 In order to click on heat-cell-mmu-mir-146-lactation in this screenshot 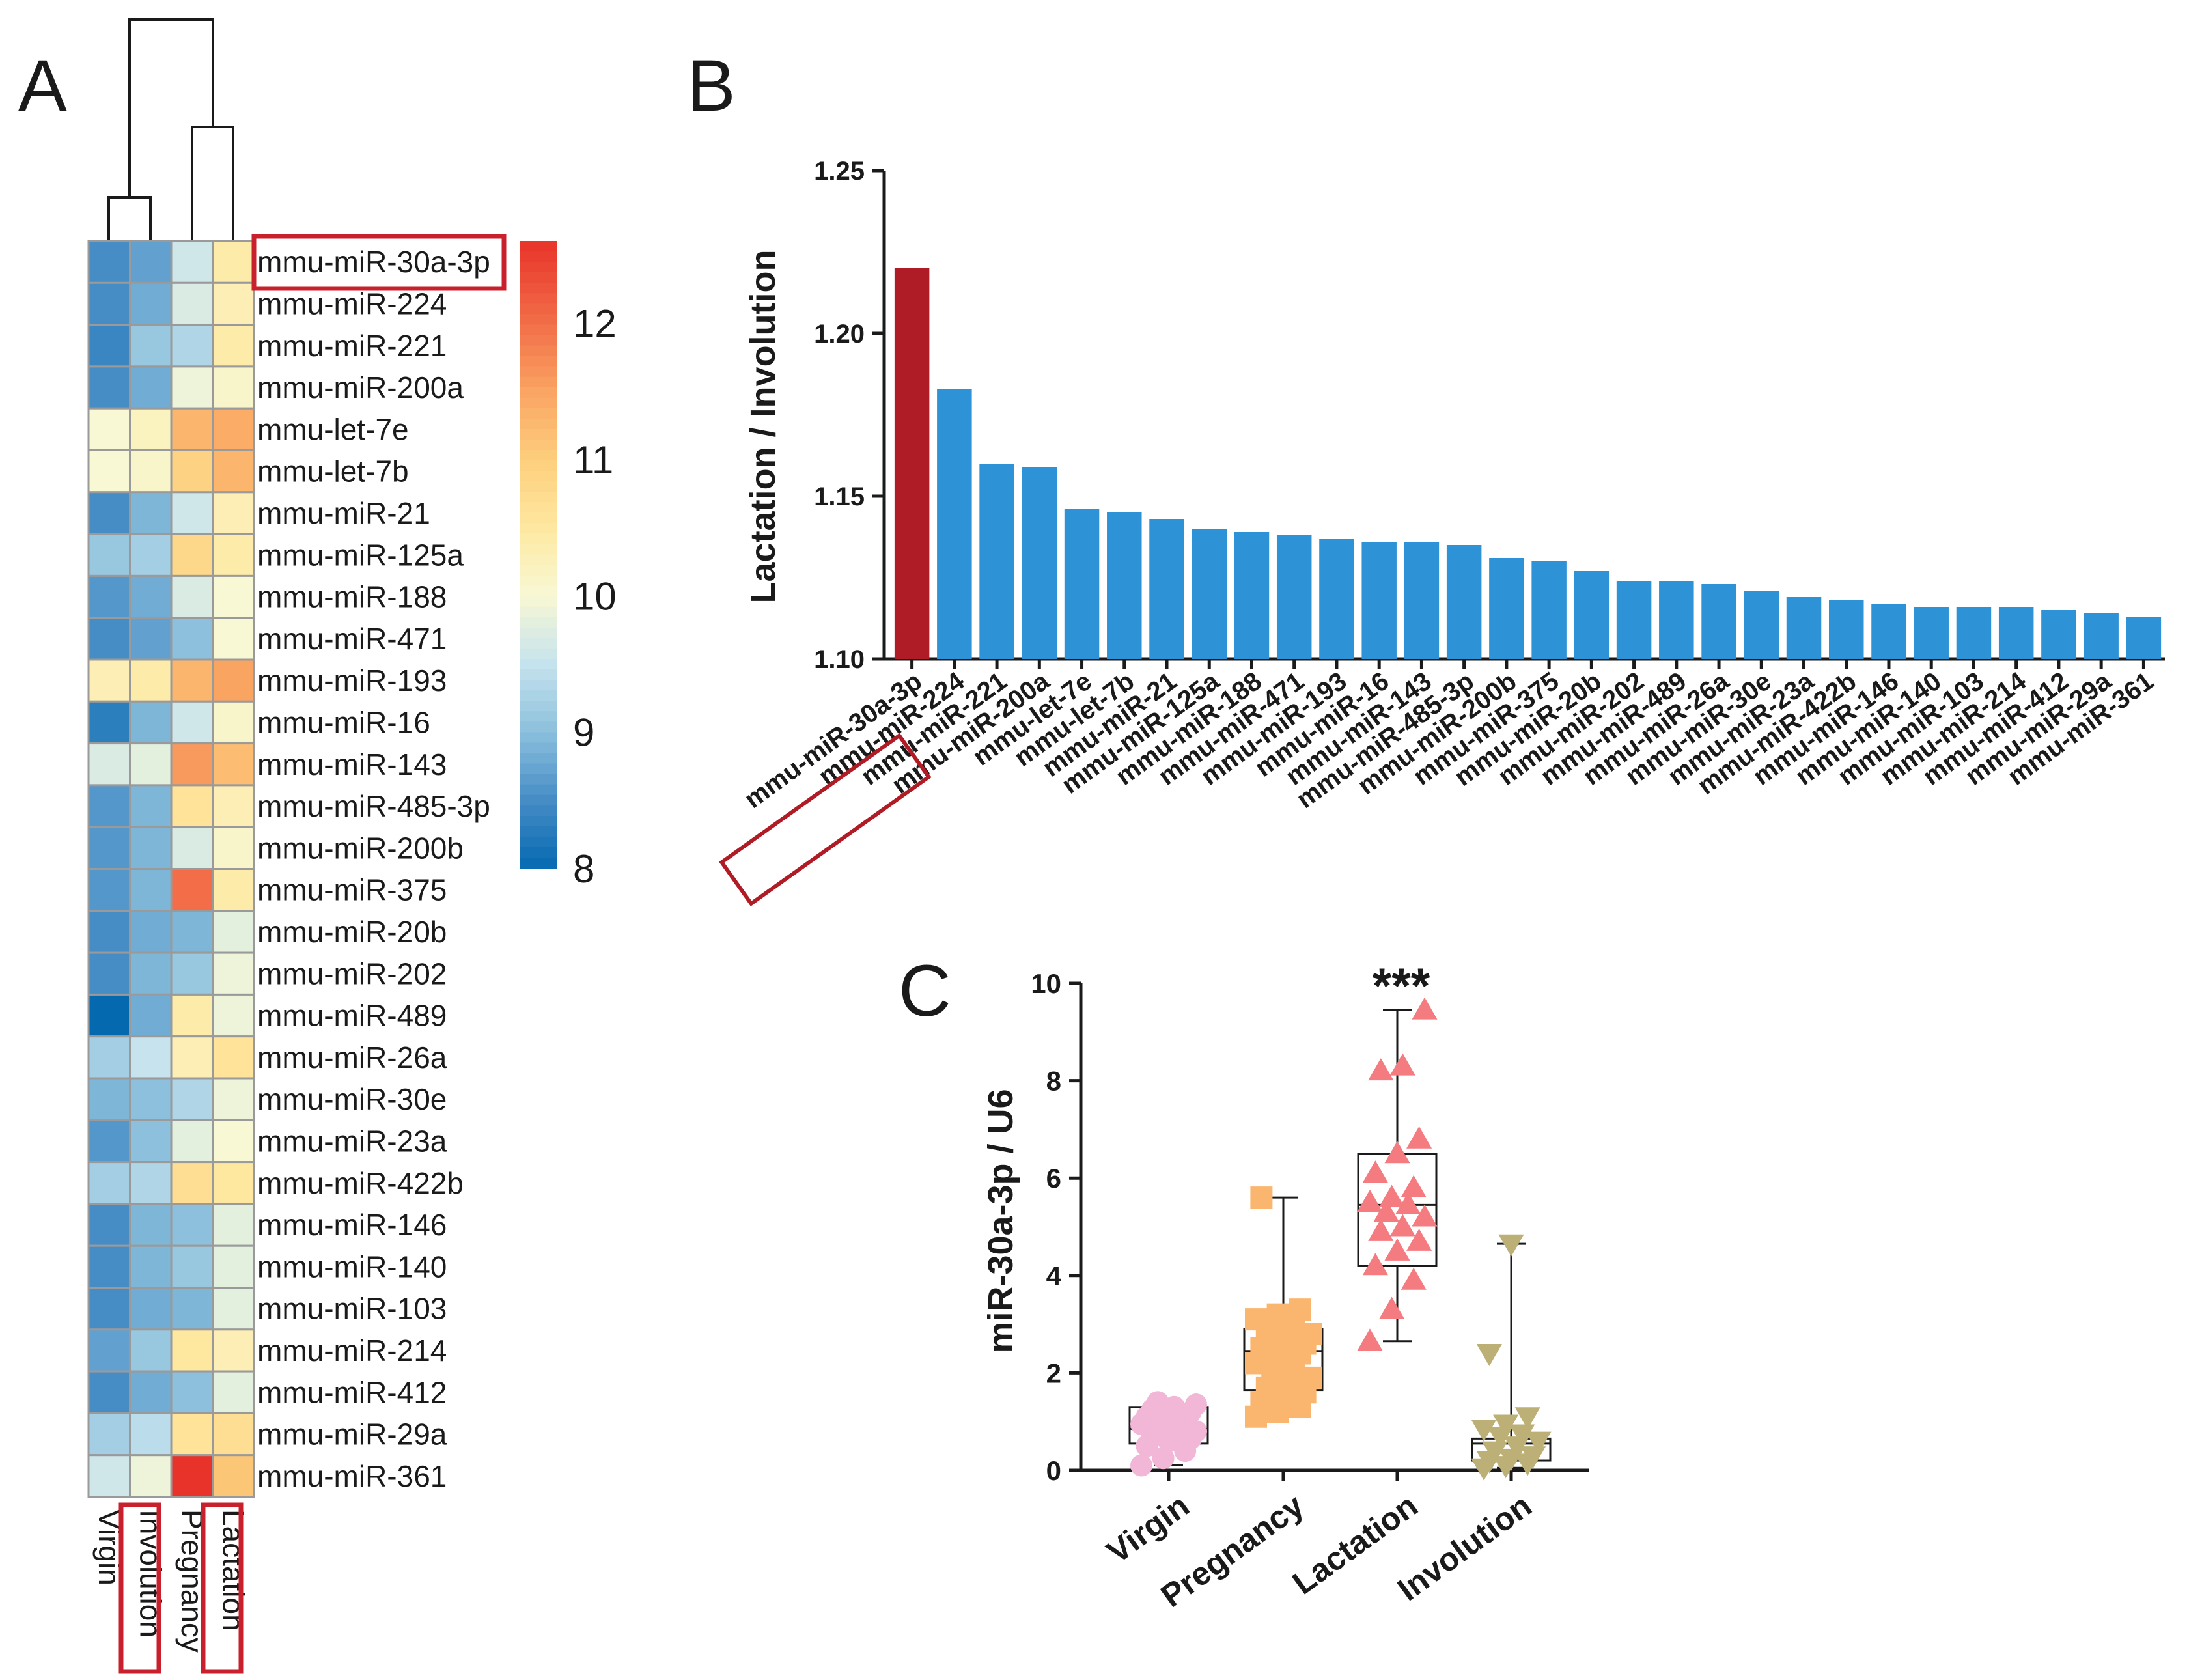, I will do `click(233, 1225)`.